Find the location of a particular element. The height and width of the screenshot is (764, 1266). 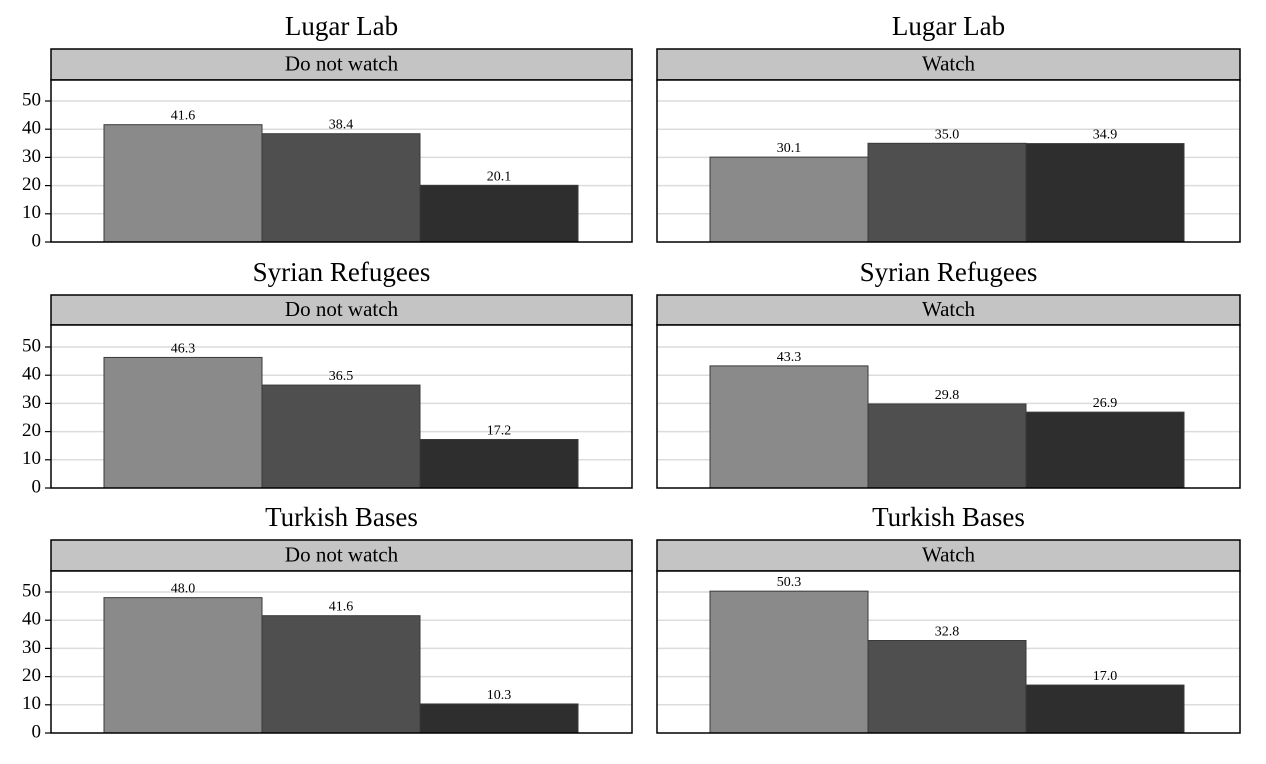

data-label: 35.0 is located at coordinates (947, 134).